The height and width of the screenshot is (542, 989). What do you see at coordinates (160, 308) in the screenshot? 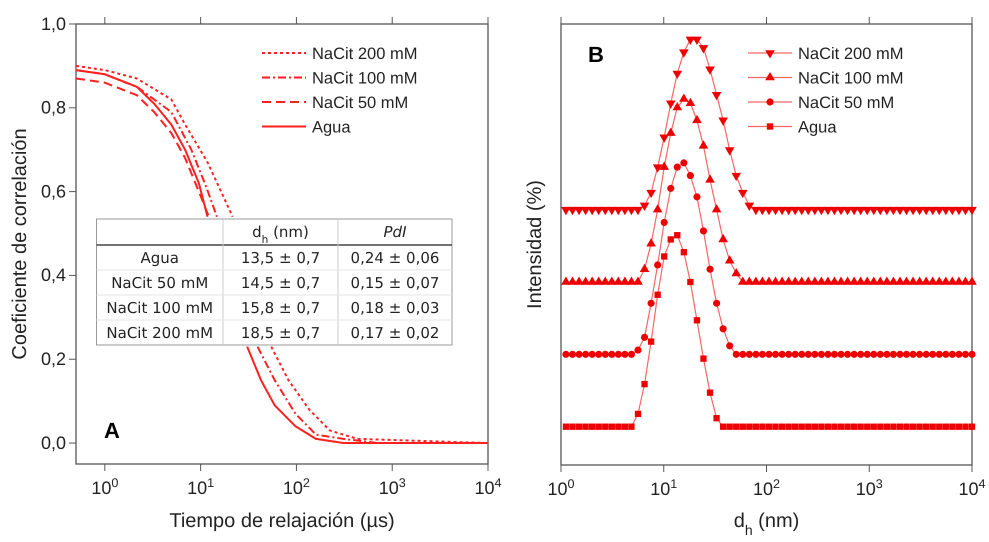
I see `annotation: NaCit 100 mM` at bounding box center [160, 308].